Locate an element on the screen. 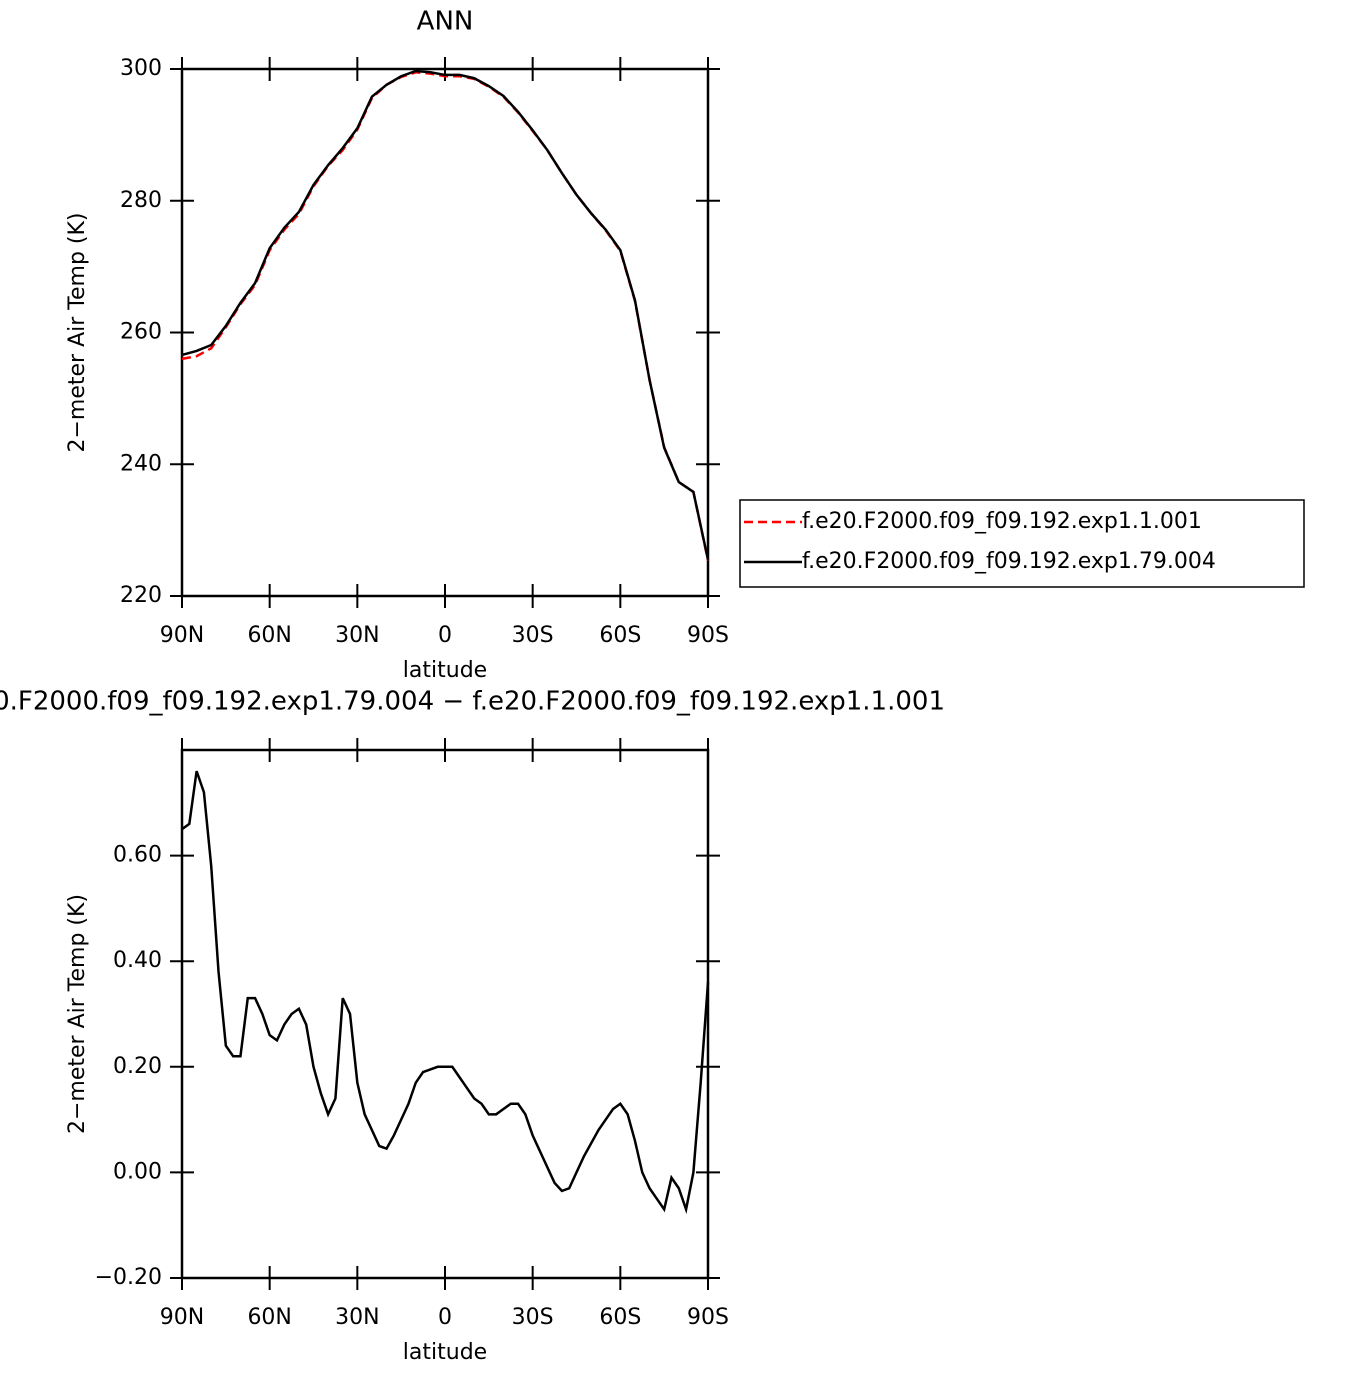 This screenshot has height=1374, width=1372. y-tick-label: 220 is located at coordinates (141, 595).